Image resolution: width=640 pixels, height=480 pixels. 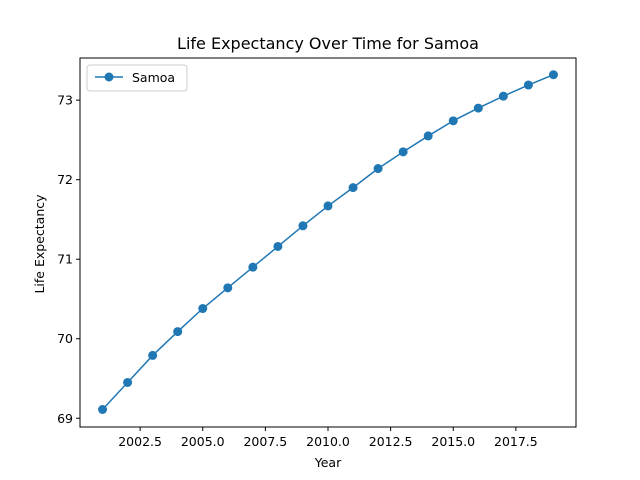 What do you see at coordinates (391, 441) in the screenshot?
I see `x-tick-label: 2012.5` at bounding box center [391, 441].